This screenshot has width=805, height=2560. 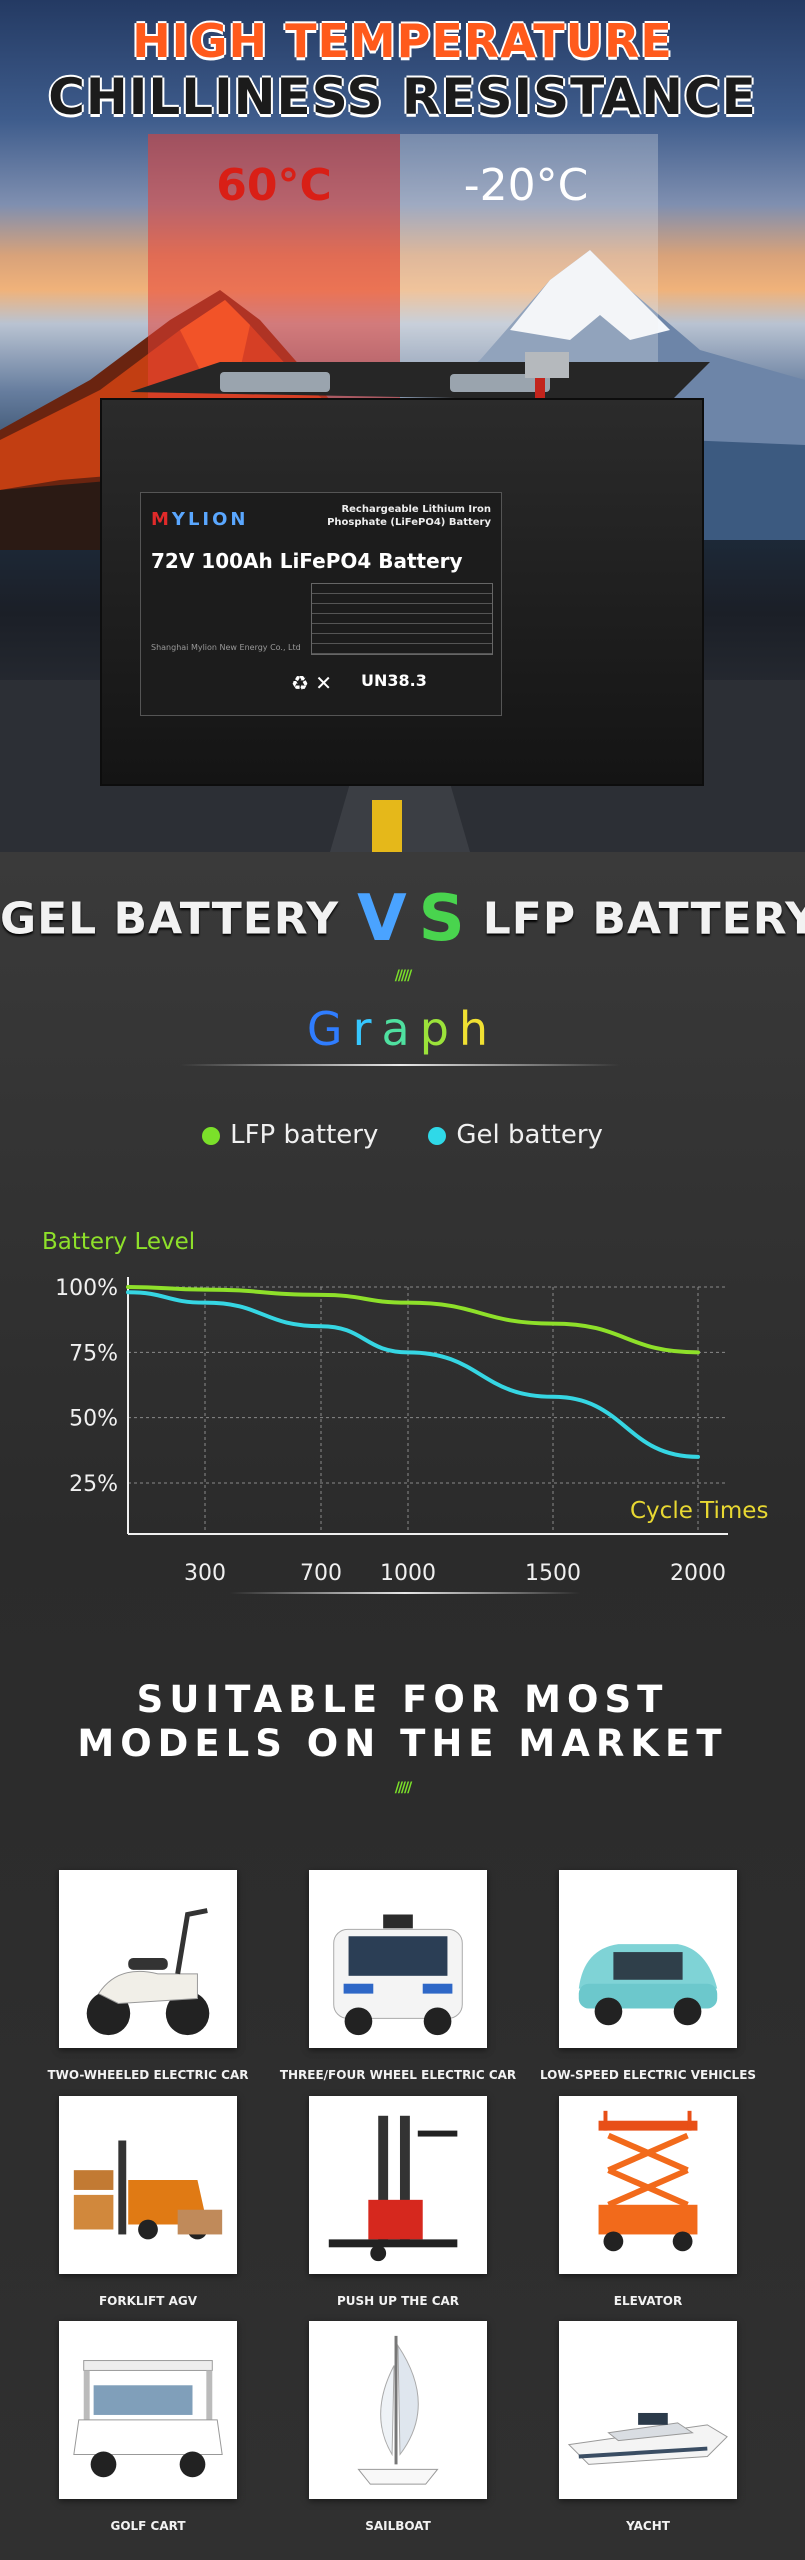 What do you see at coordinates (648, 1985) in the screenshot?
I see `mini-car-icon` at bounding box center [648, 1985].